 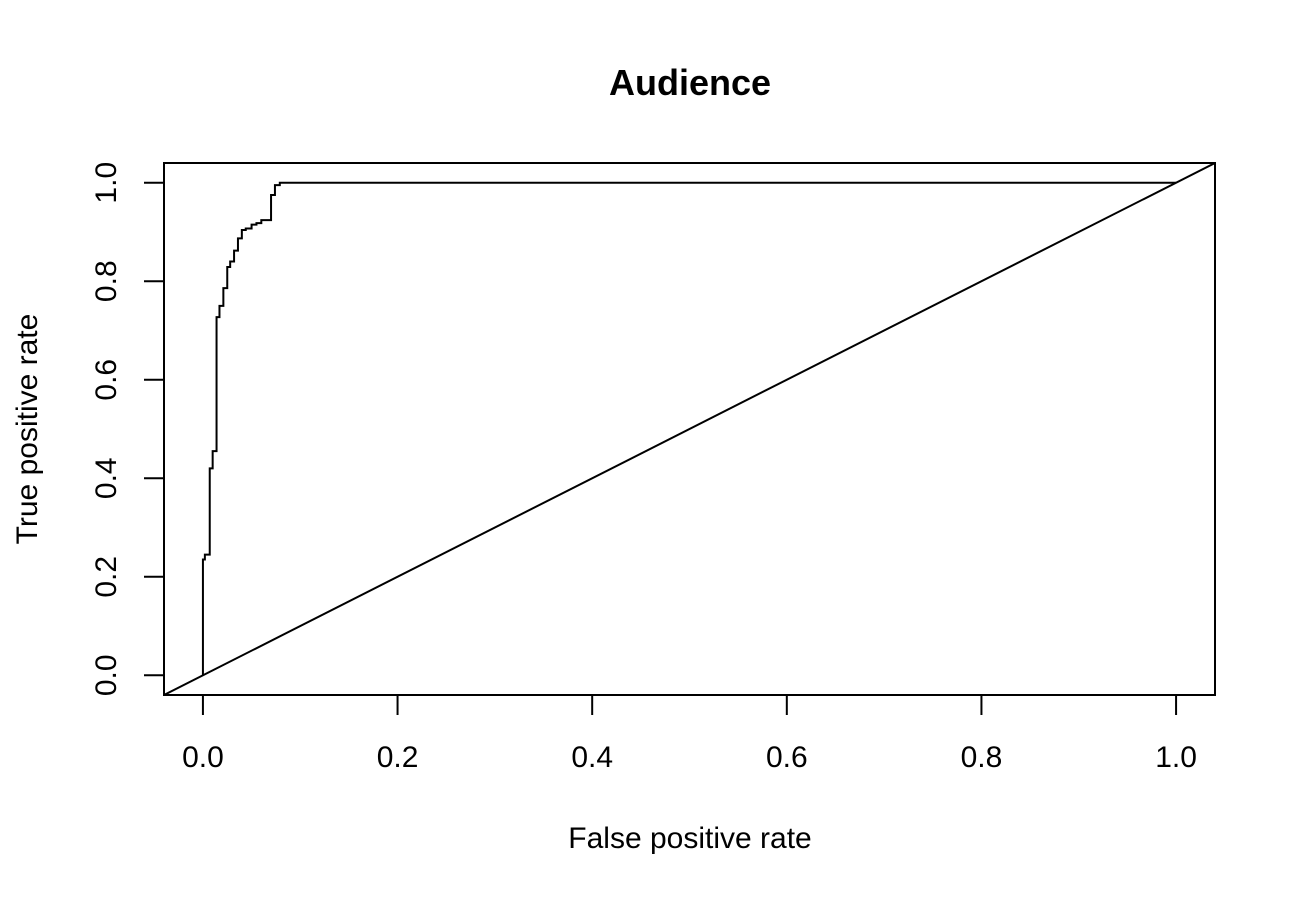 What do you see at coordinates (27, 429) in the screenshot?
I see `y-axis-label: True positive rate` at bounding box center [27, 429].